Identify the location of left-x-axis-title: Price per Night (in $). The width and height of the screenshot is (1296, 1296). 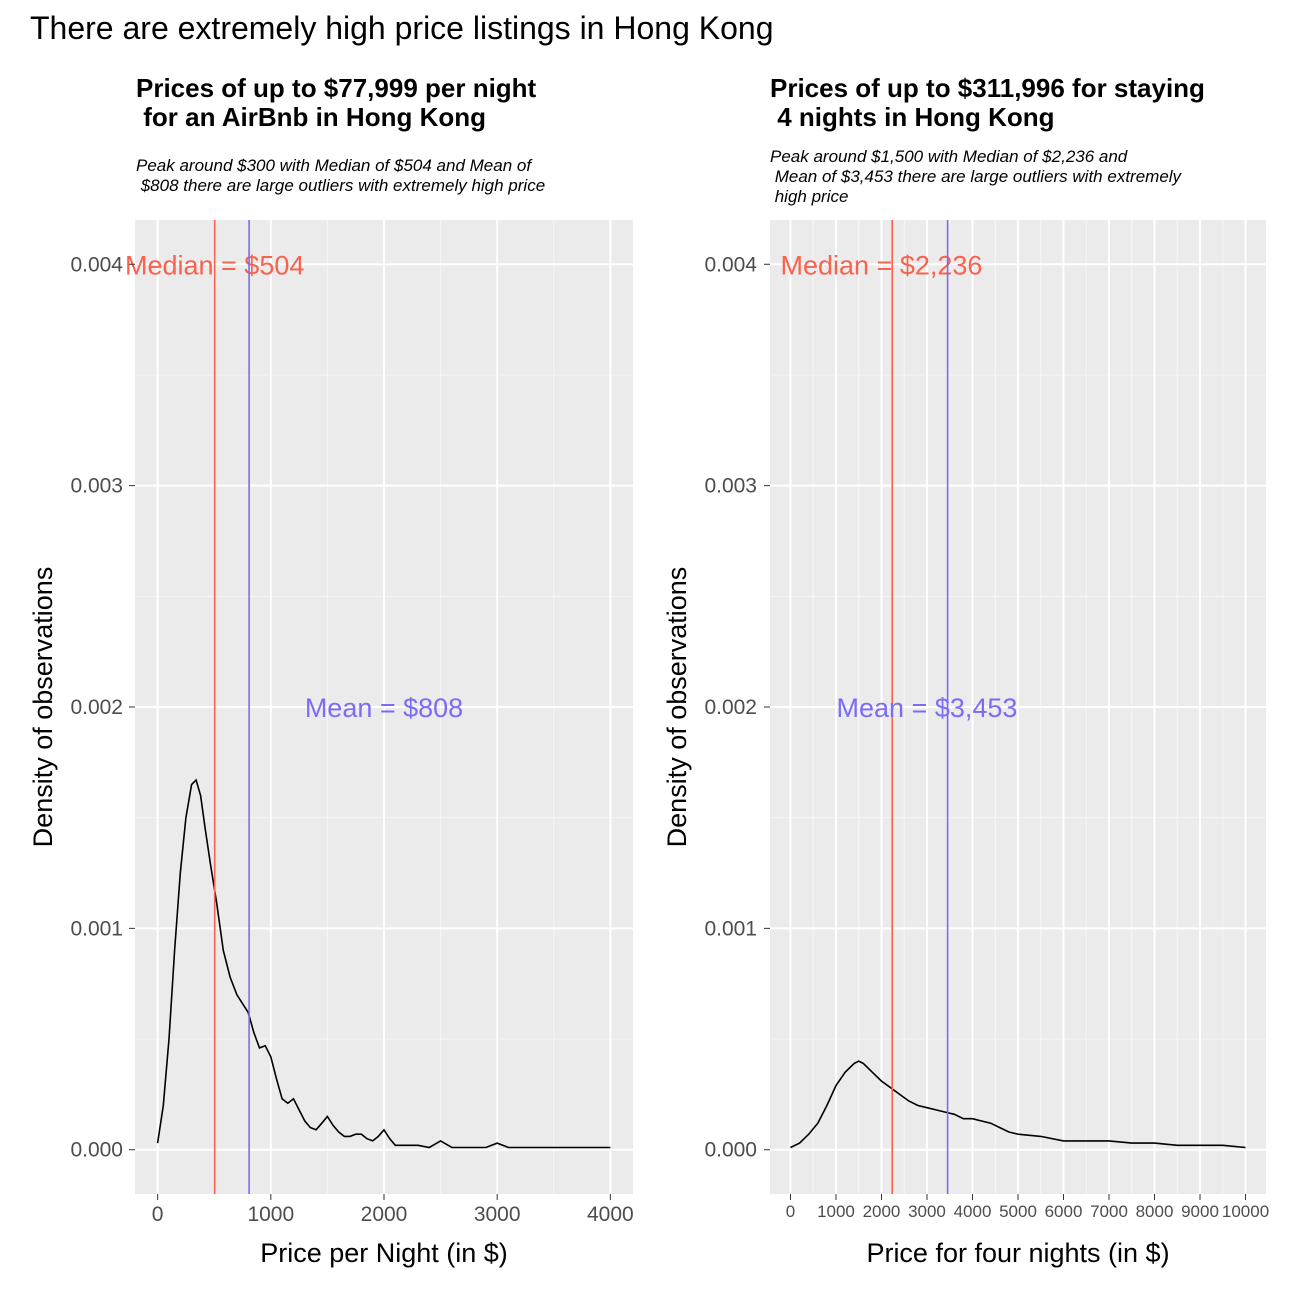
(384, 1253).